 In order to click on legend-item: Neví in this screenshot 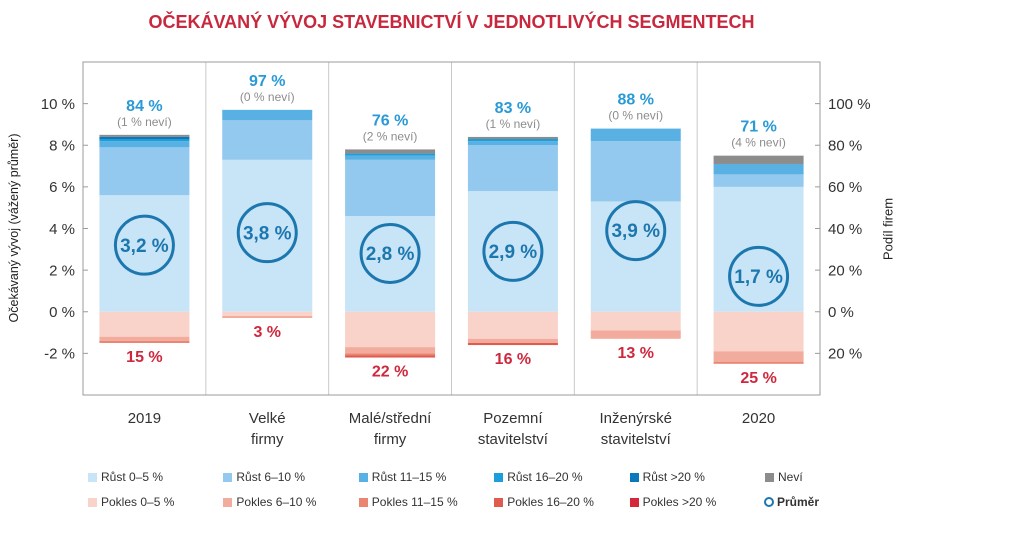, I will do `click(784, 477)`.